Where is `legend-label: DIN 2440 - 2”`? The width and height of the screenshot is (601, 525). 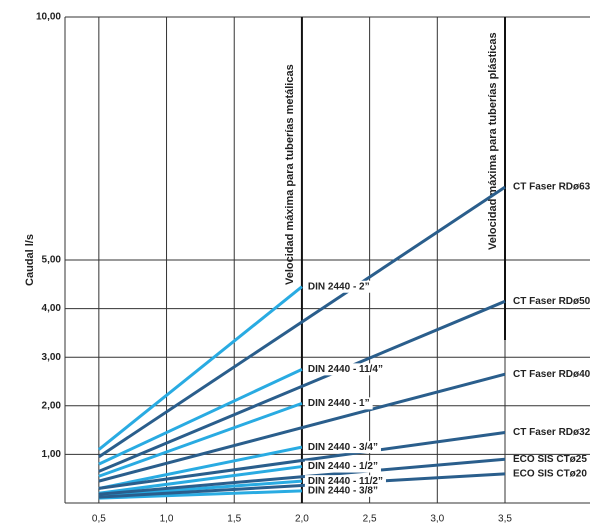
legend-label: DIN 2440 - 2” is located at coordinates (339, 286).